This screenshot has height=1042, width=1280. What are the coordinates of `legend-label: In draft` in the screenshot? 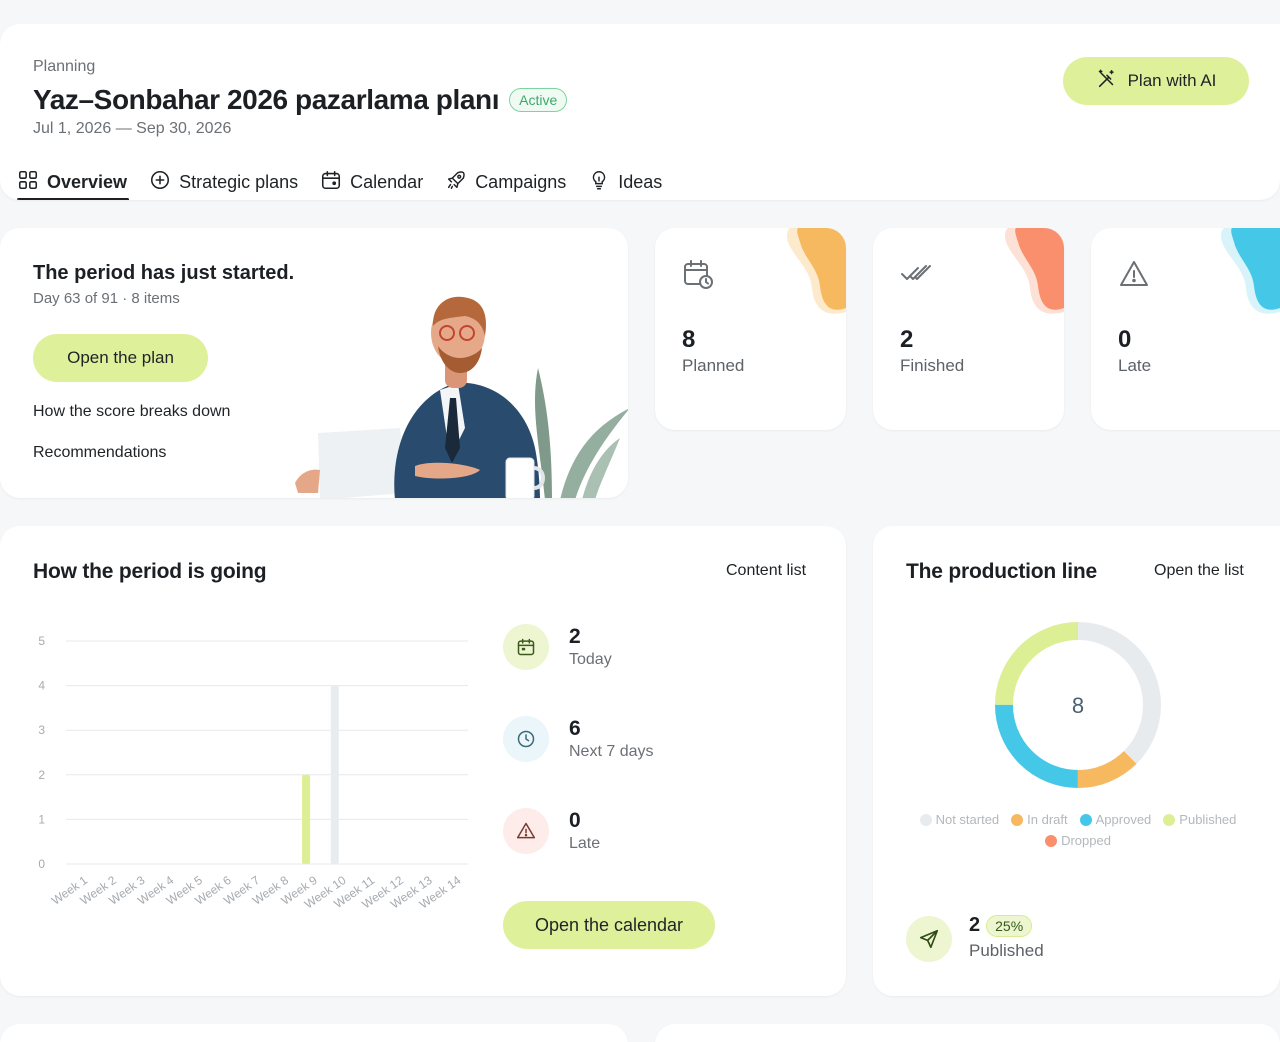 It's located at (1047, 819).